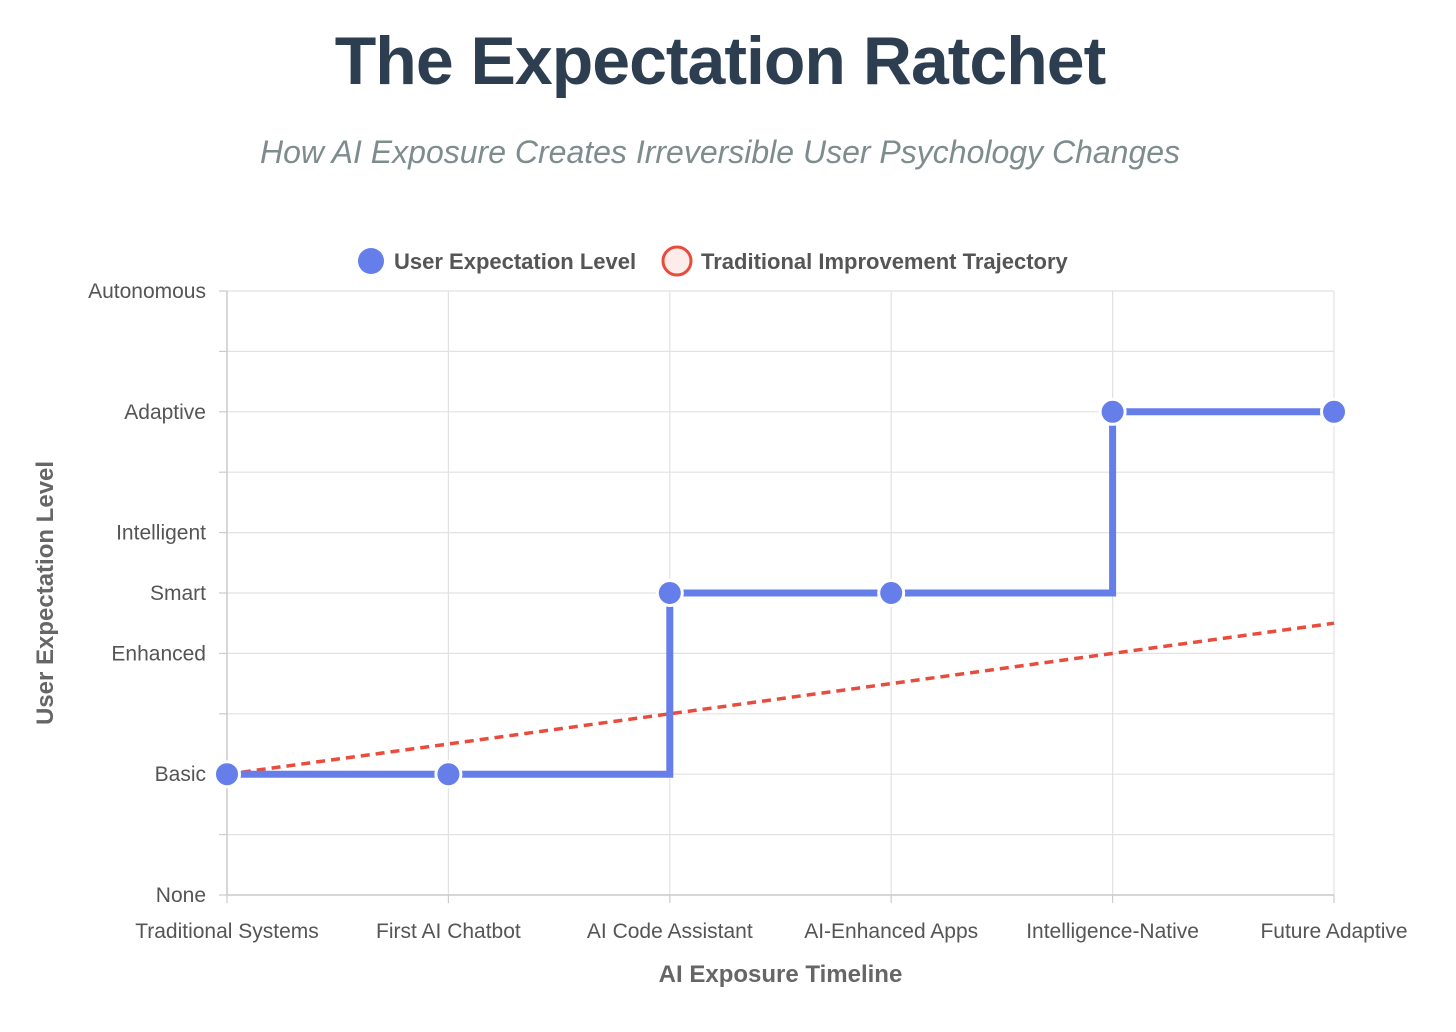 The width and height of the screenshot is (1456, 1032). Describe the element at coordinates (227, 931) in the screenshot. I see `x-tick-label: Traditional Systems` at that location.